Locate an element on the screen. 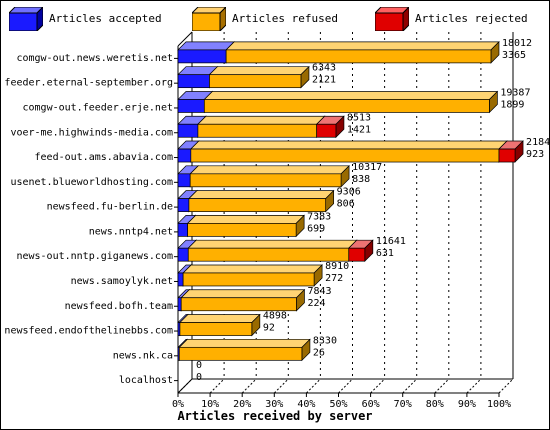 Image resolution: width=550 pixels, height=430 pixels. x-tick-label: 70% is located at coordinates (403, 403).